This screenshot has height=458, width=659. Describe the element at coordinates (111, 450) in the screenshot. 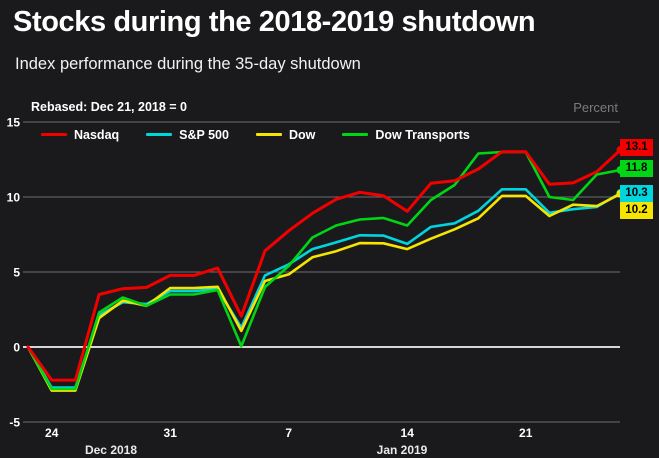

I see `x-axis-month-label: Dec 2018` at that location.